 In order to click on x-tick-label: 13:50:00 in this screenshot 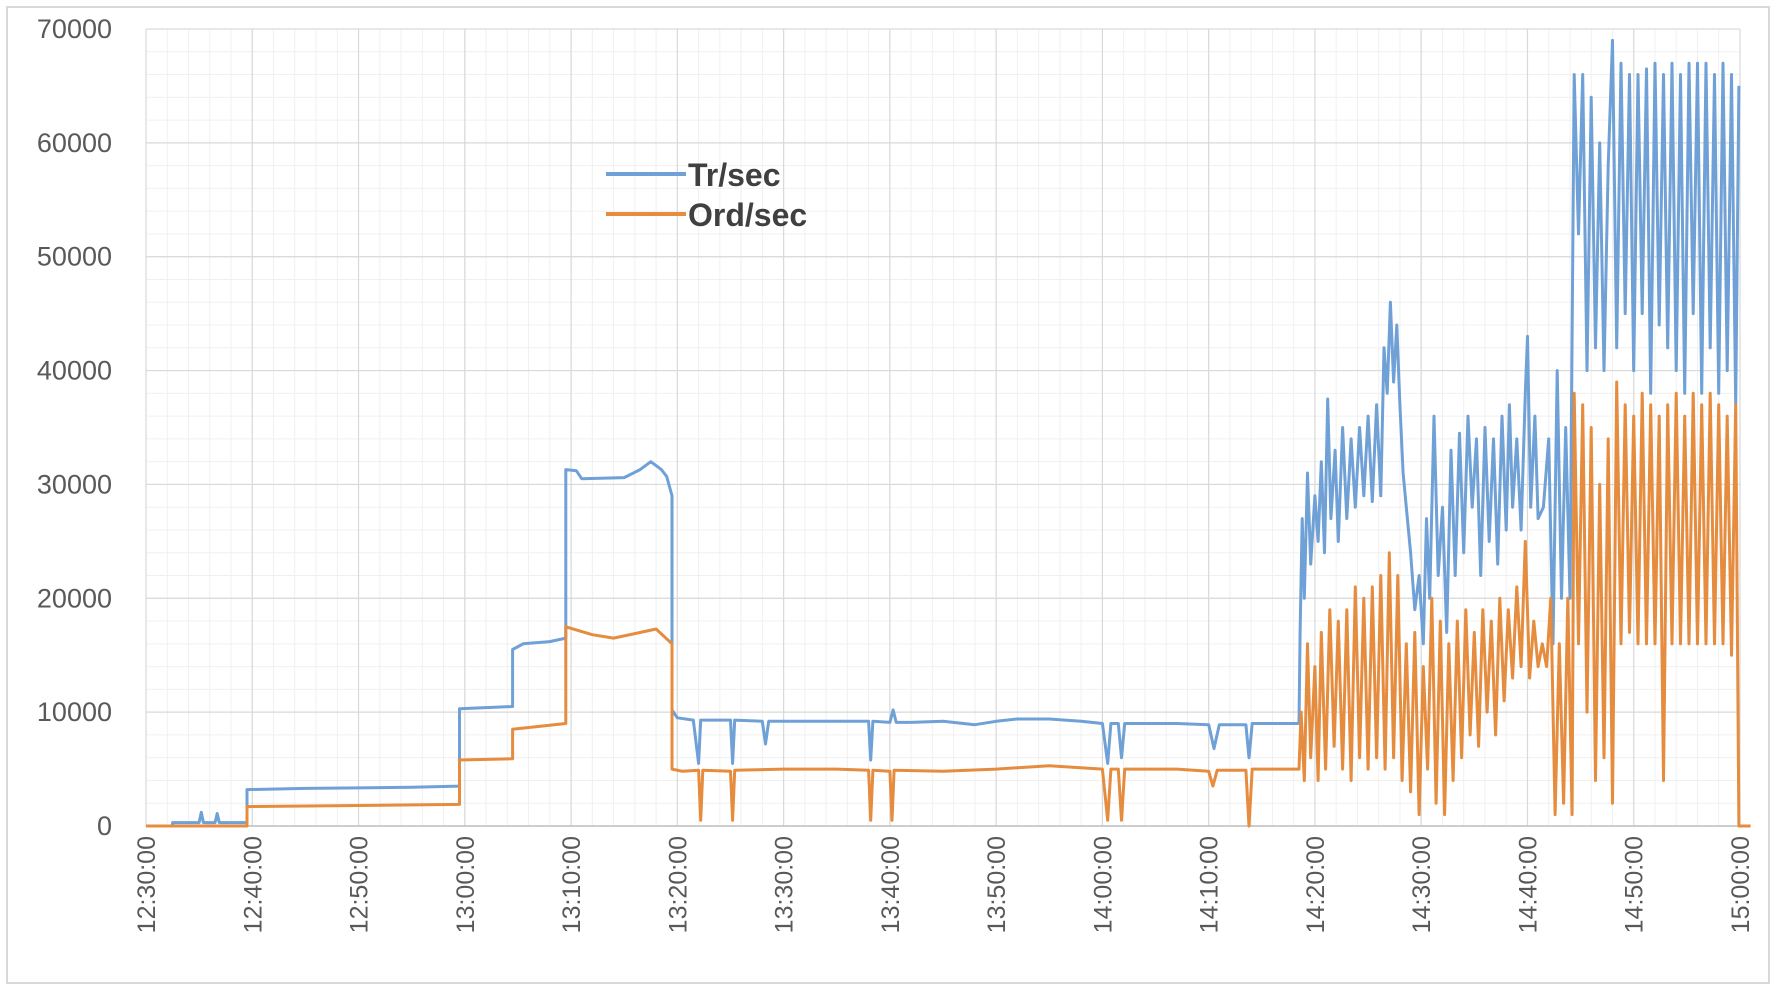, I will do `click(997, 884)`.